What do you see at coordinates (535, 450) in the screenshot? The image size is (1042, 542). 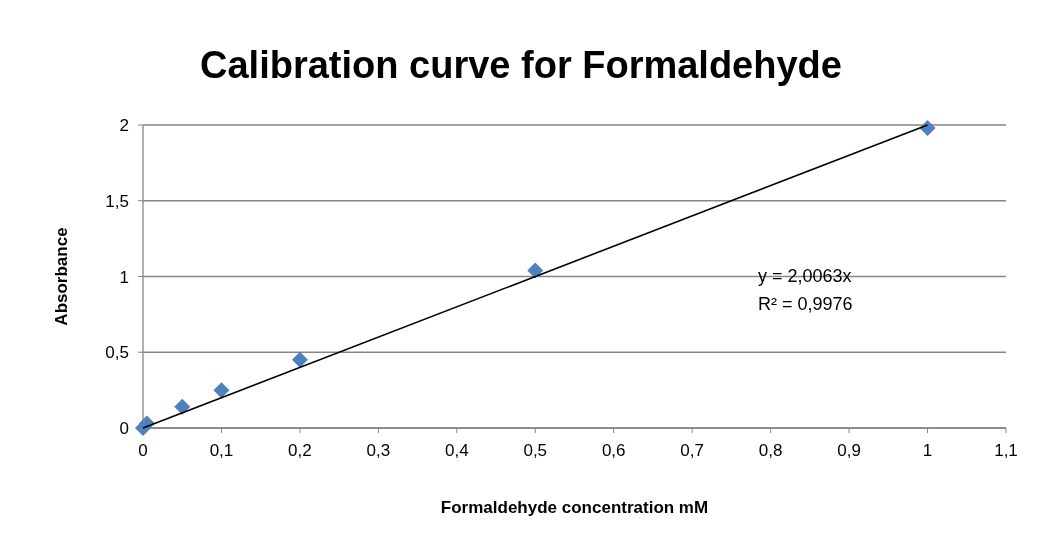 I see `x-tick-label: 0,5` at bounding box center [535, 450].